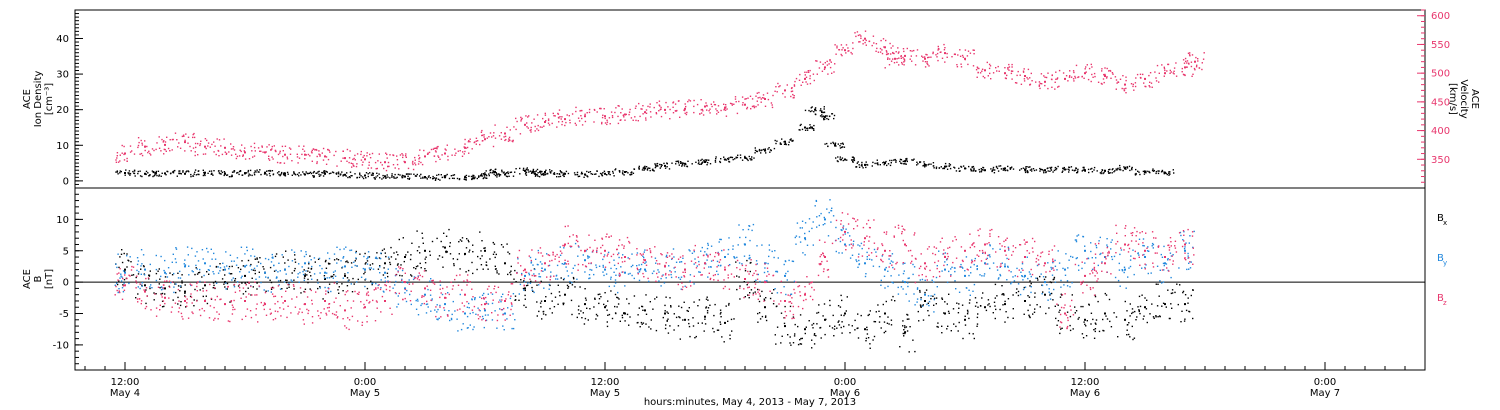 This screenshot has height=410, width=1500. What do you see at coordinates (865, 329) in the screenshot?
I see `bx-series-point` at bounding box center [865, 329].